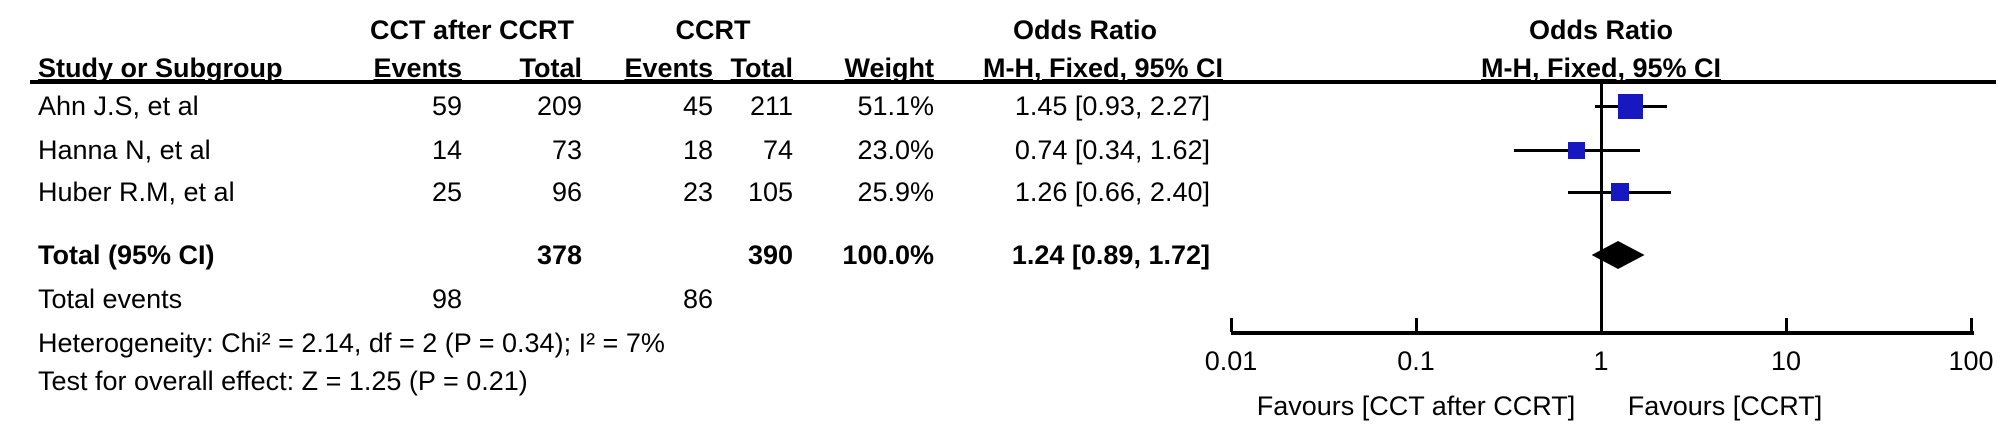  I want to click on study-total-control: 105, so click(770, 192).